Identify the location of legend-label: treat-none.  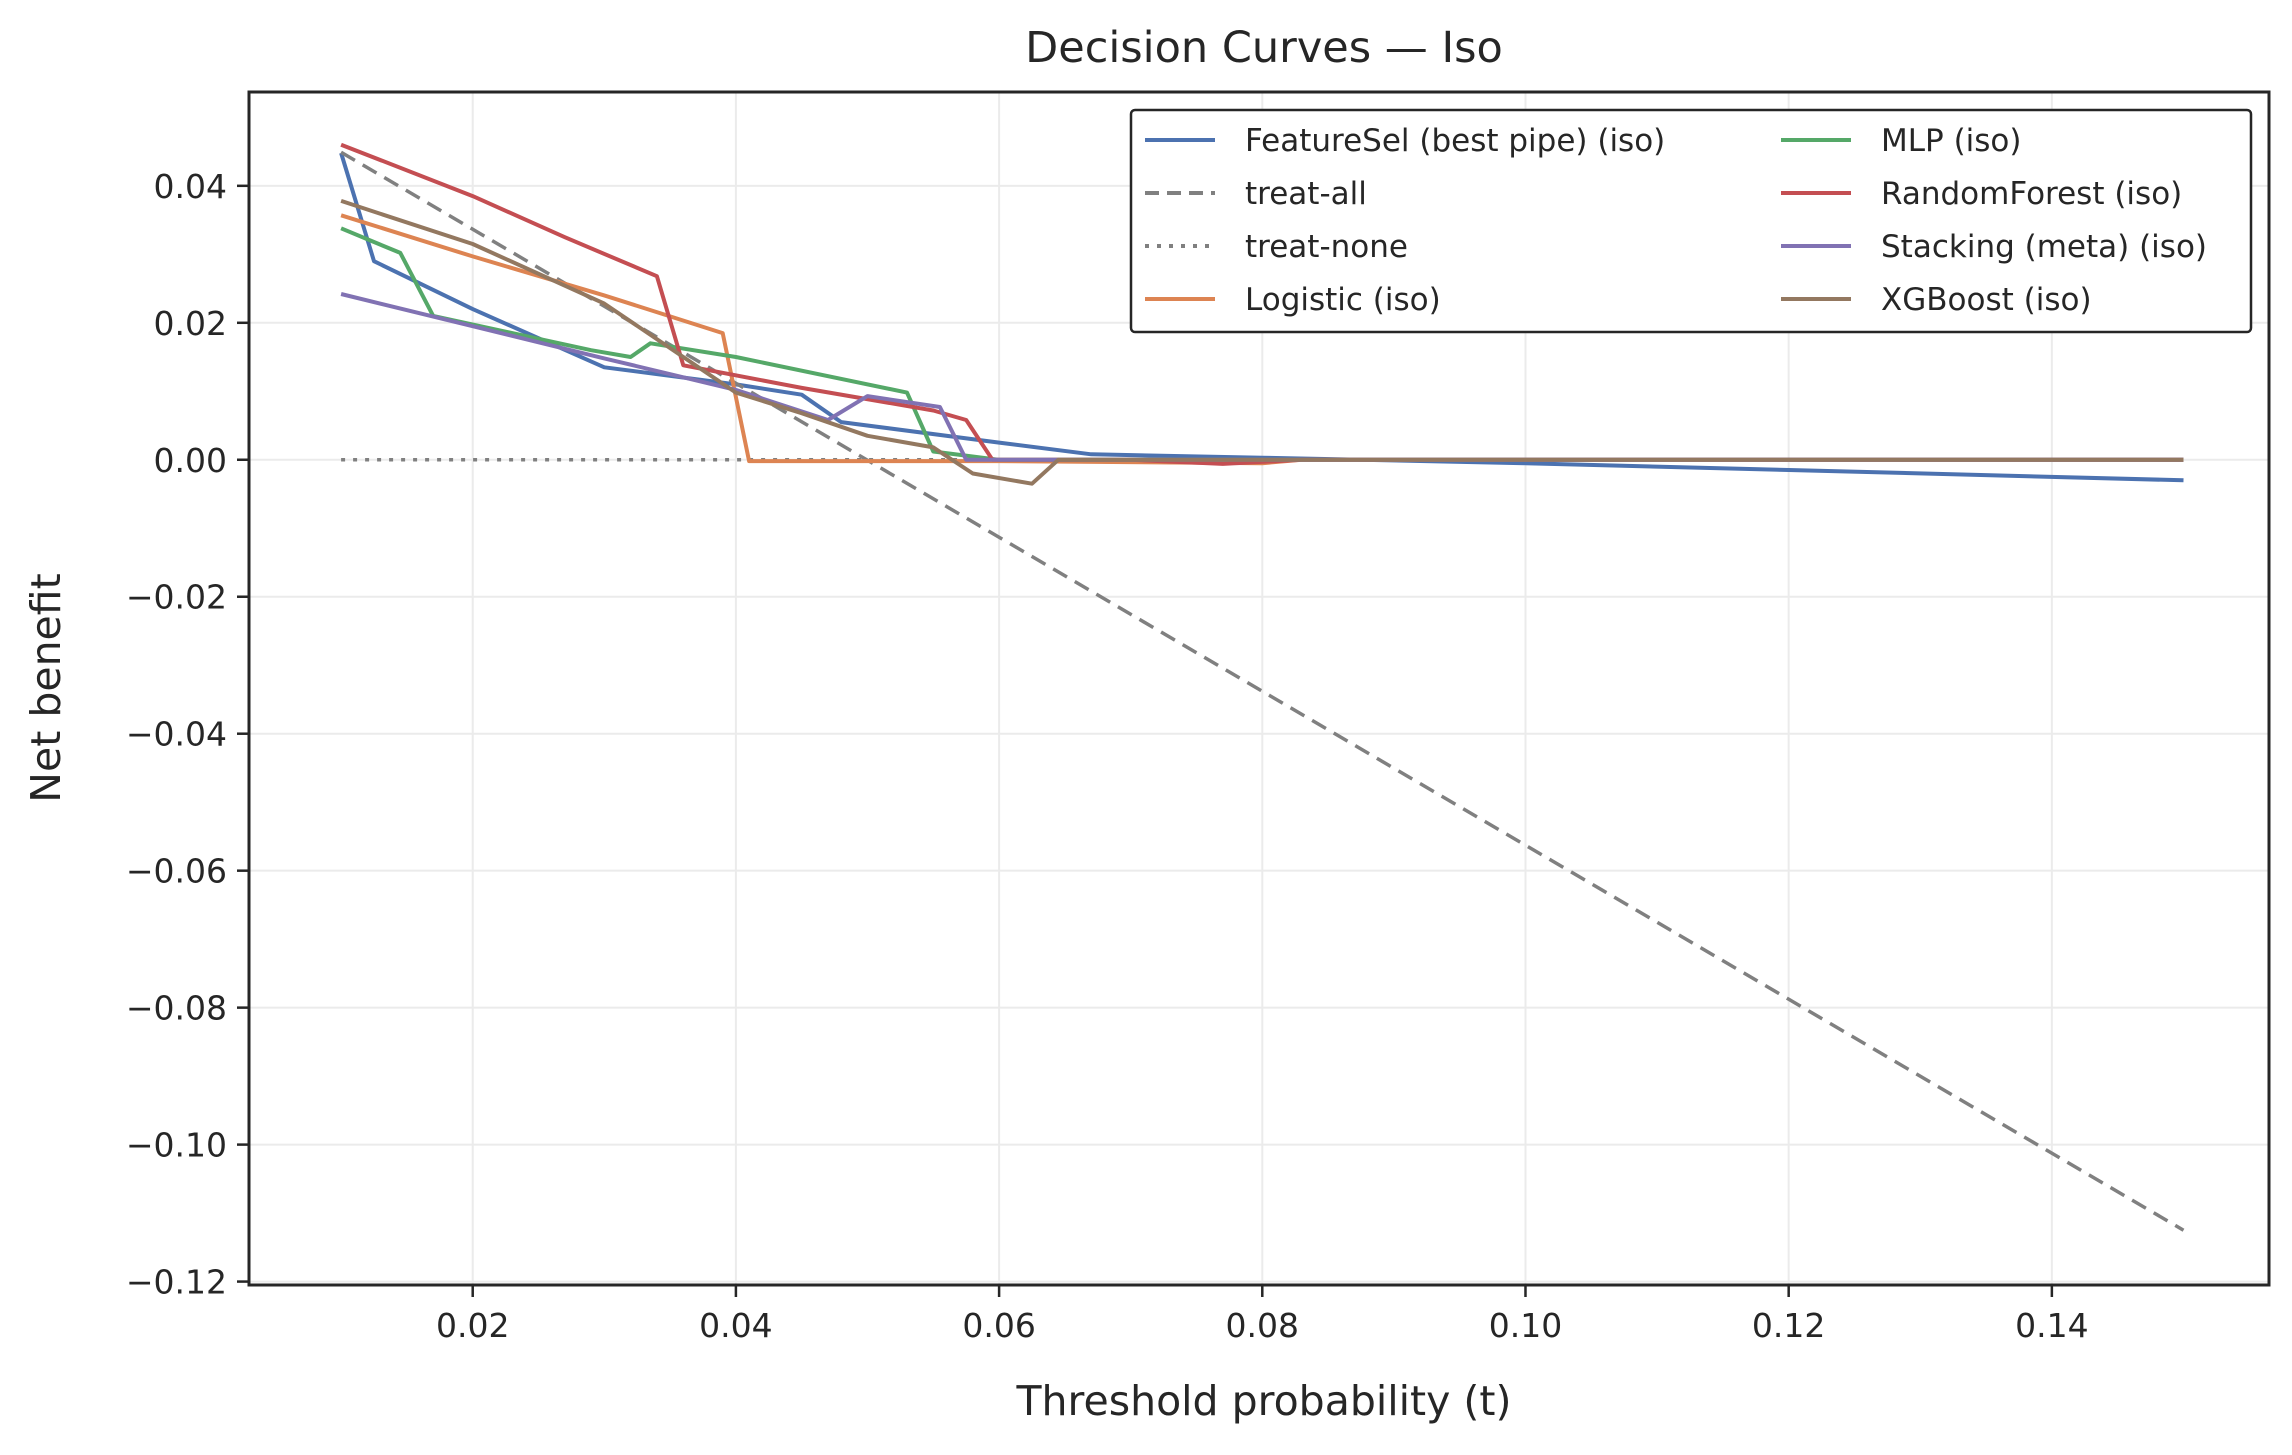
(1326, 247).